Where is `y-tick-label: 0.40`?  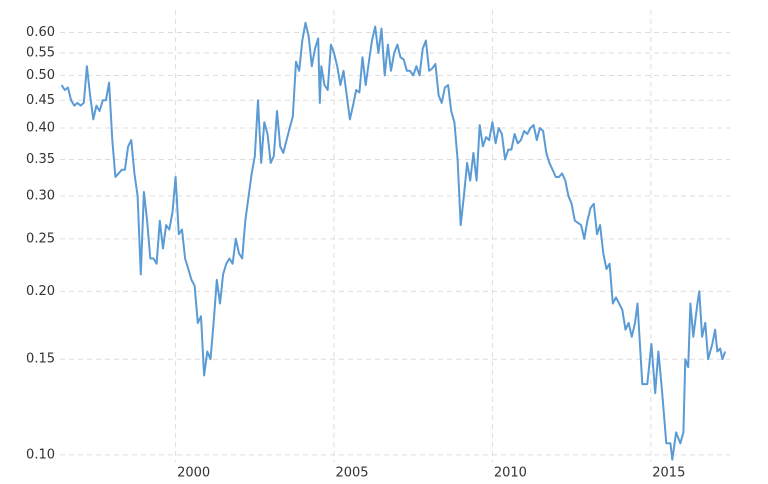
y-tick-label: 0.40 is located at coordinates (40, 128).